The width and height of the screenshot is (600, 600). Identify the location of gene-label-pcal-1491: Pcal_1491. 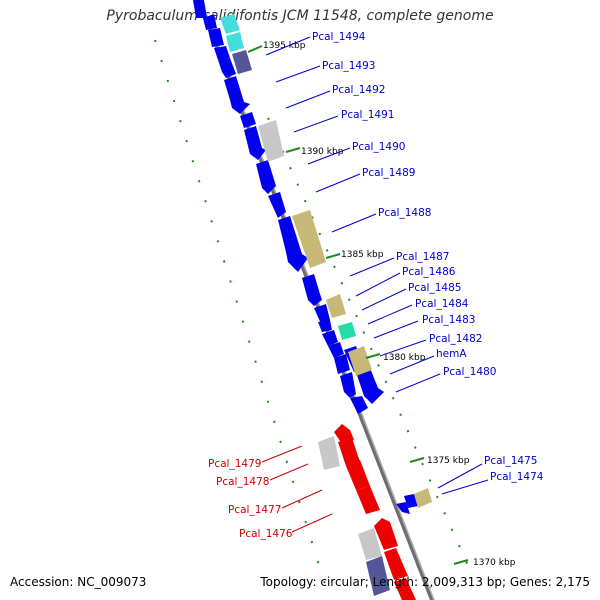
(367, 115).